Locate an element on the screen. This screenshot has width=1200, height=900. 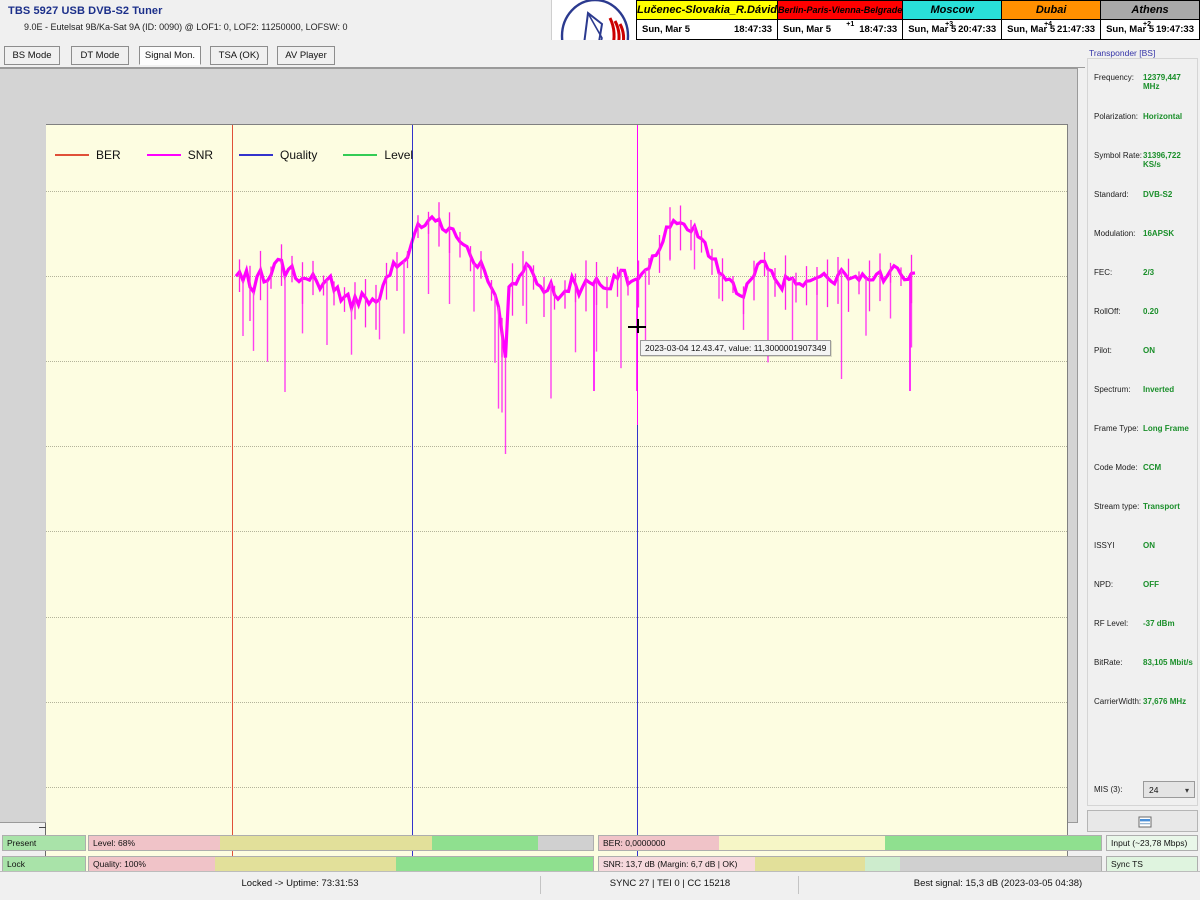
clock-city: Berlin-Paris-Vienna-Belgrade is located at coordinates (840, 10).